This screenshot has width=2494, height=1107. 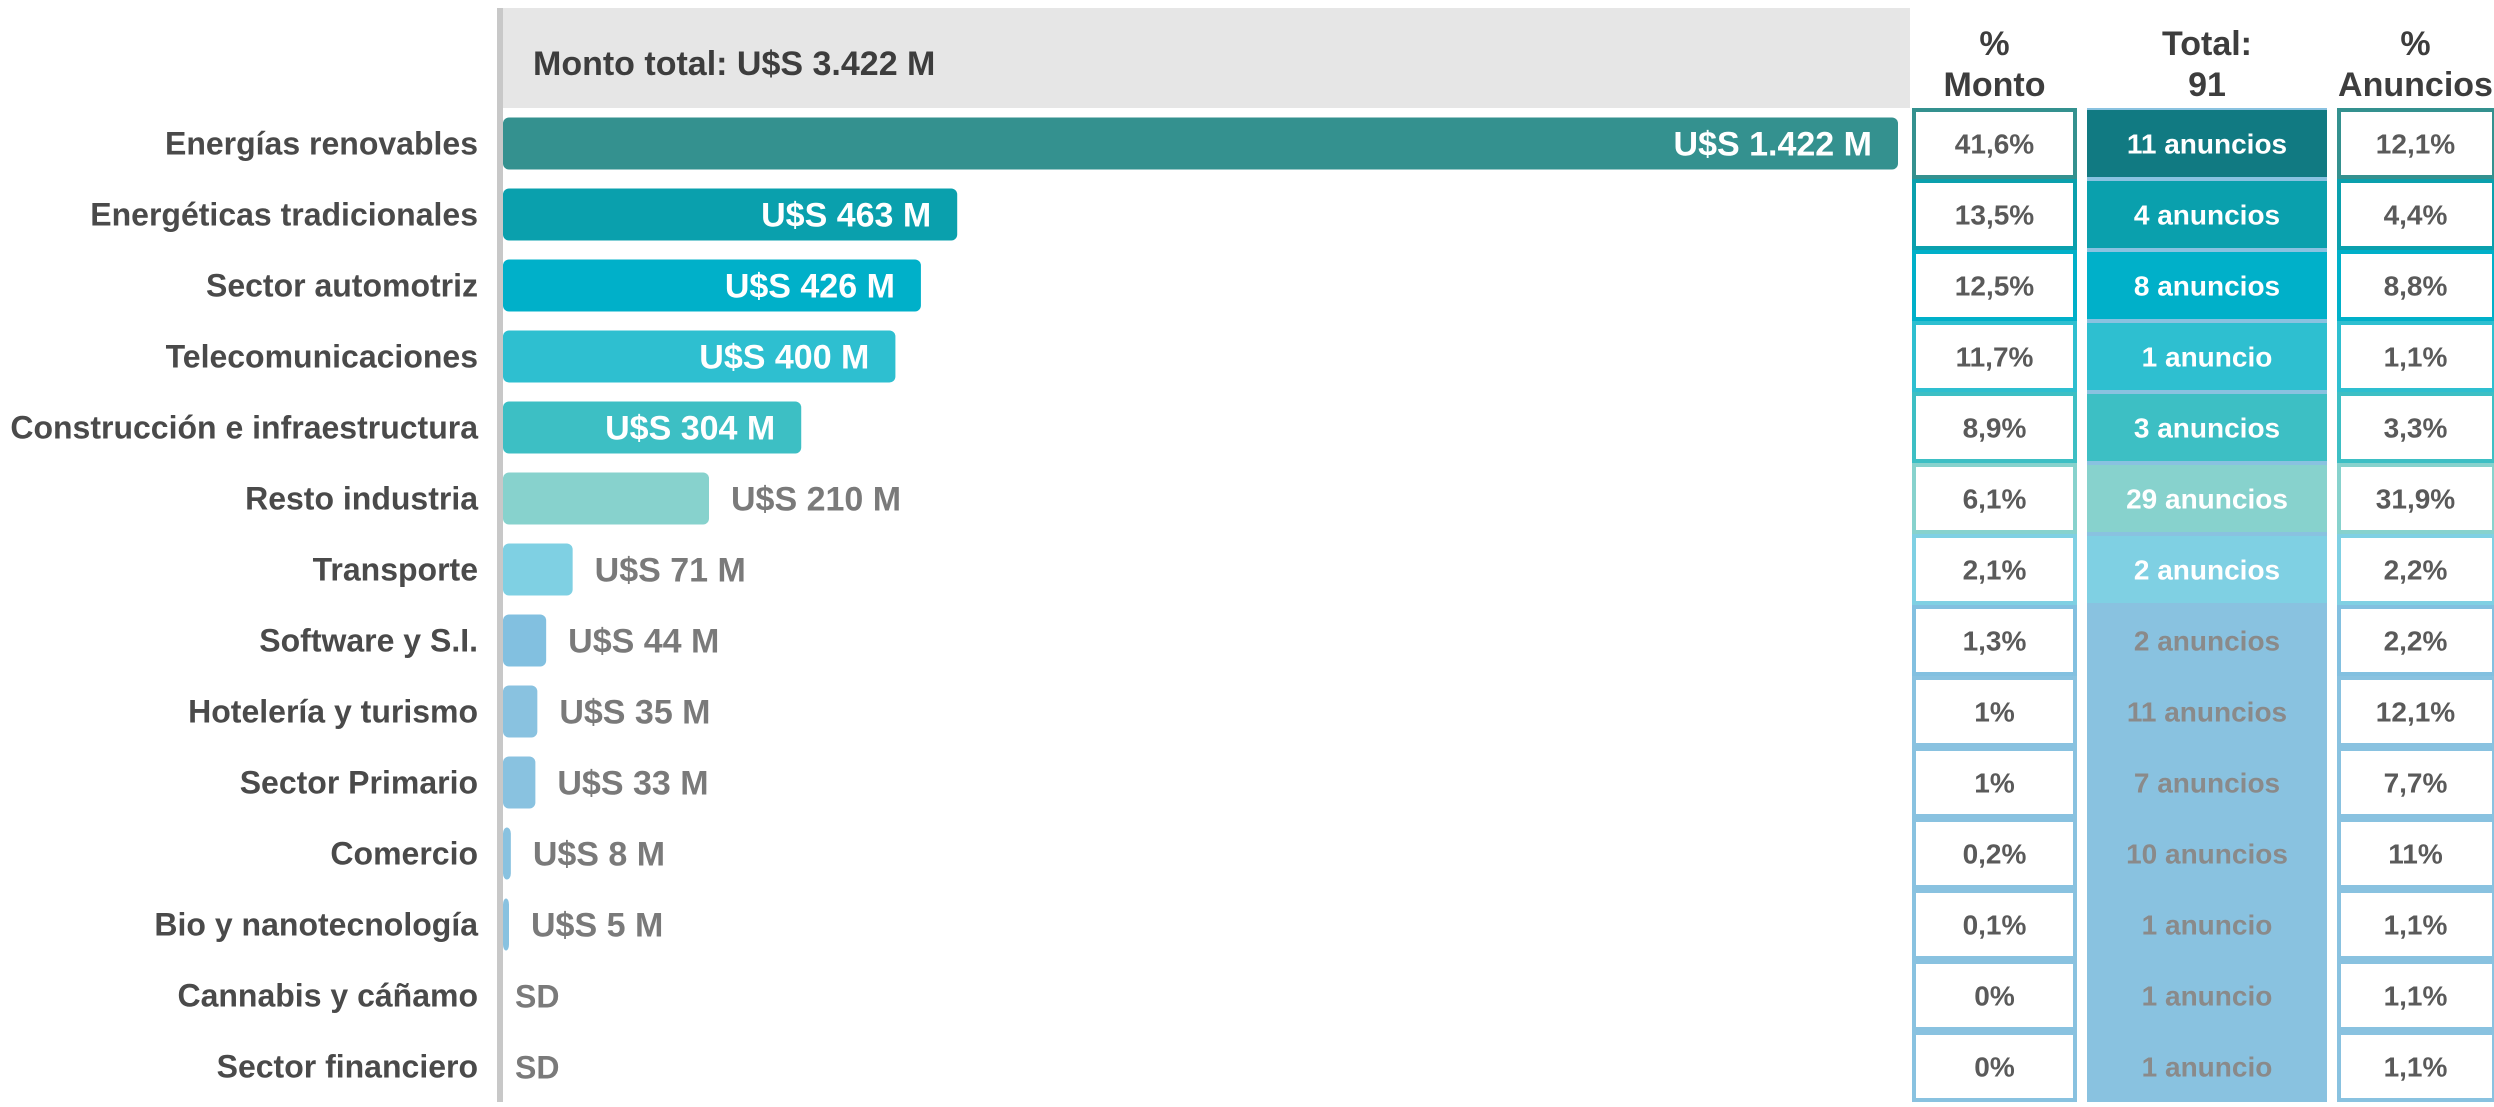 I want to click on column-header-pct-monto-line2: Monto, so click(x=1995, y=85).